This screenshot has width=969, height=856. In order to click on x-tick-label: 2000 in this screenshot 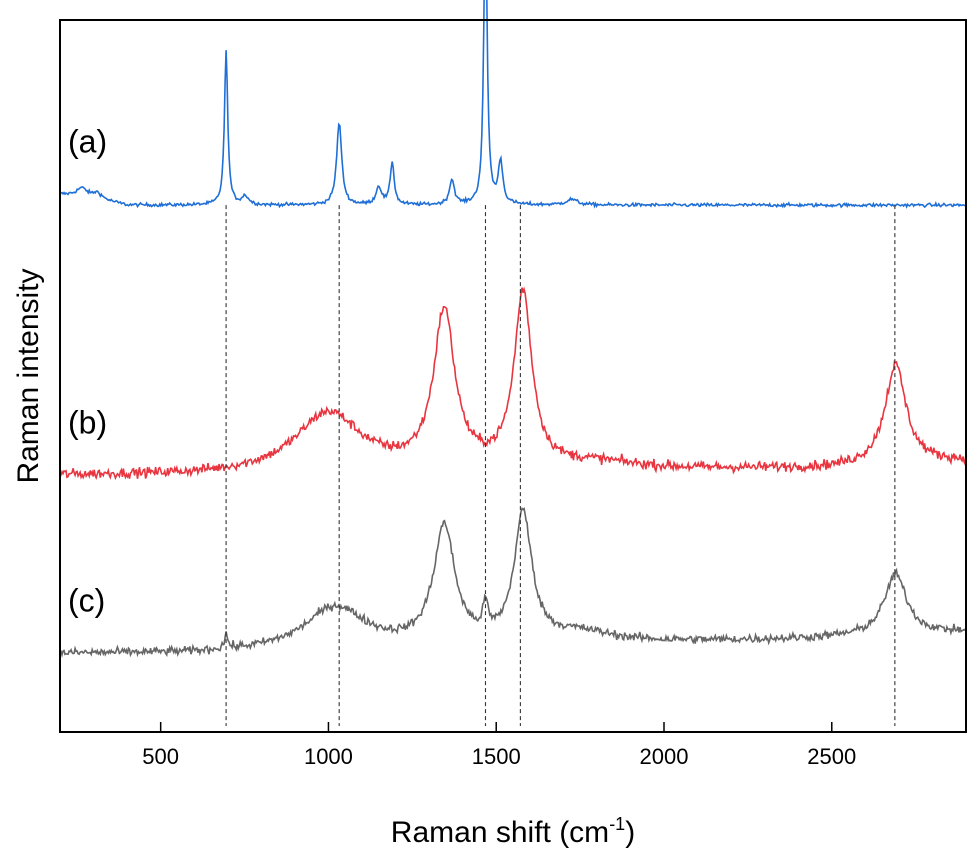, I will do `click(664, 756)`.